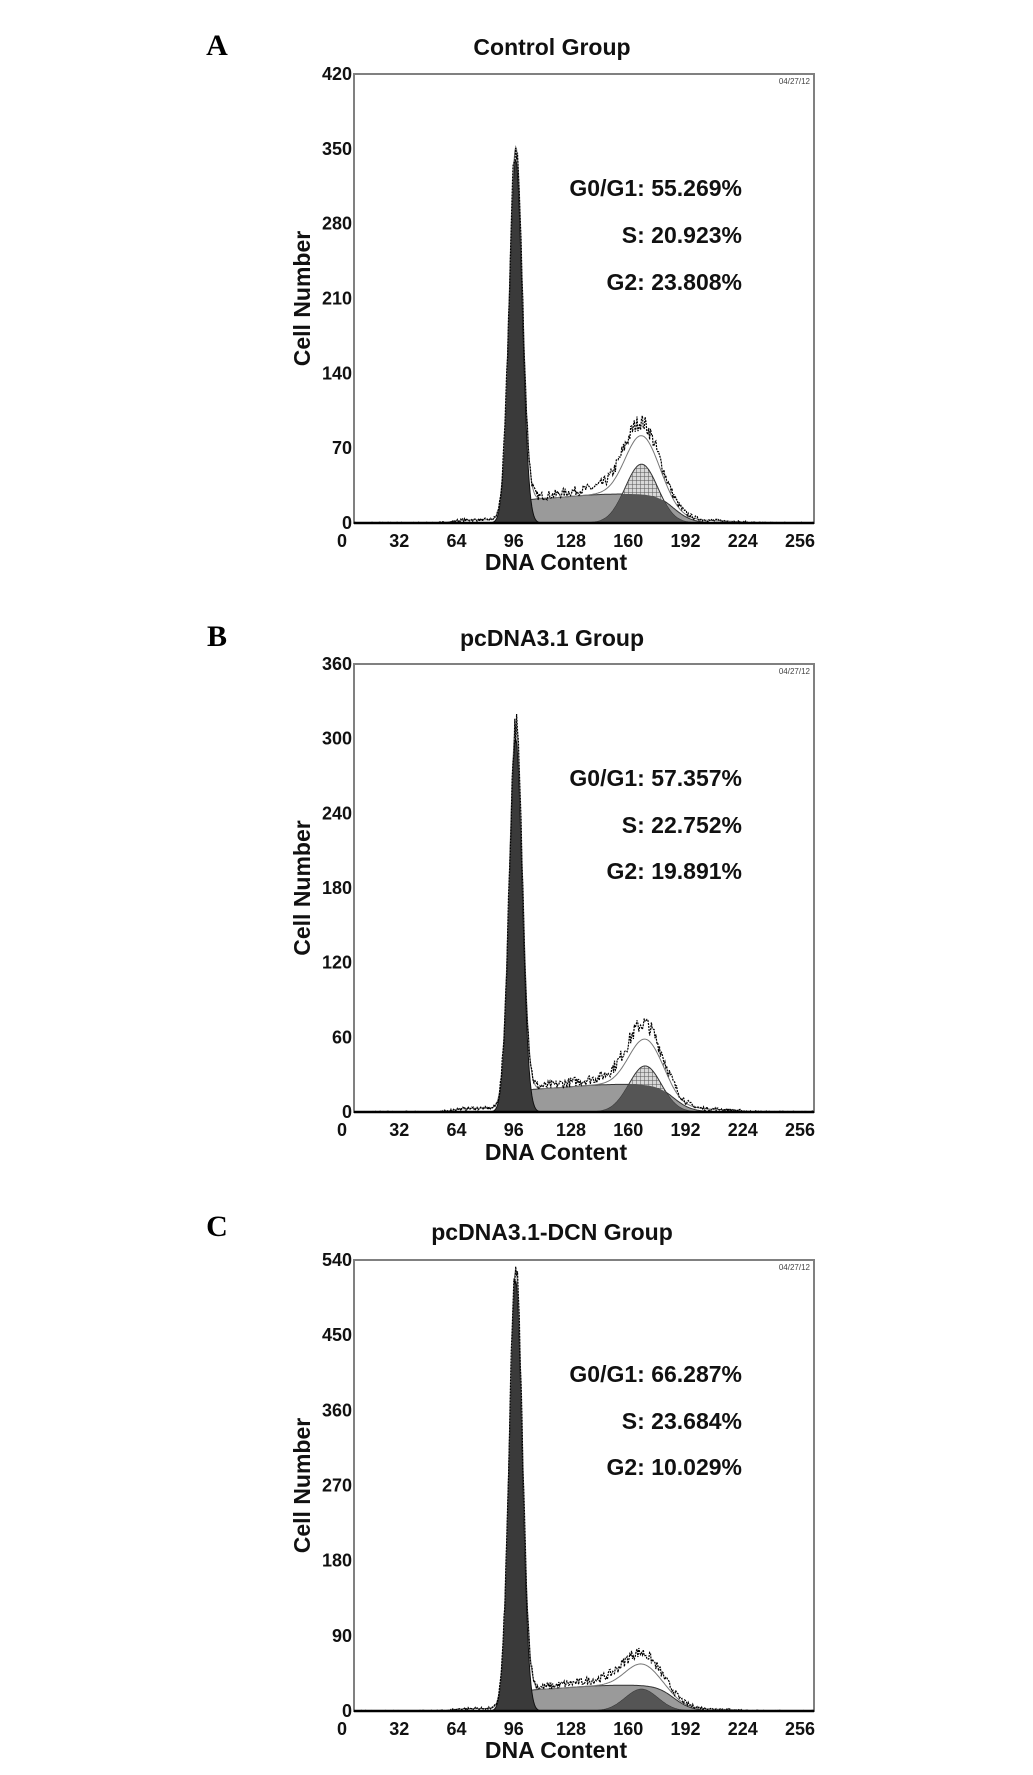 This screenshot has height=1775, width=1033. I want to click on panel-letter: C, so click(217, 1226).